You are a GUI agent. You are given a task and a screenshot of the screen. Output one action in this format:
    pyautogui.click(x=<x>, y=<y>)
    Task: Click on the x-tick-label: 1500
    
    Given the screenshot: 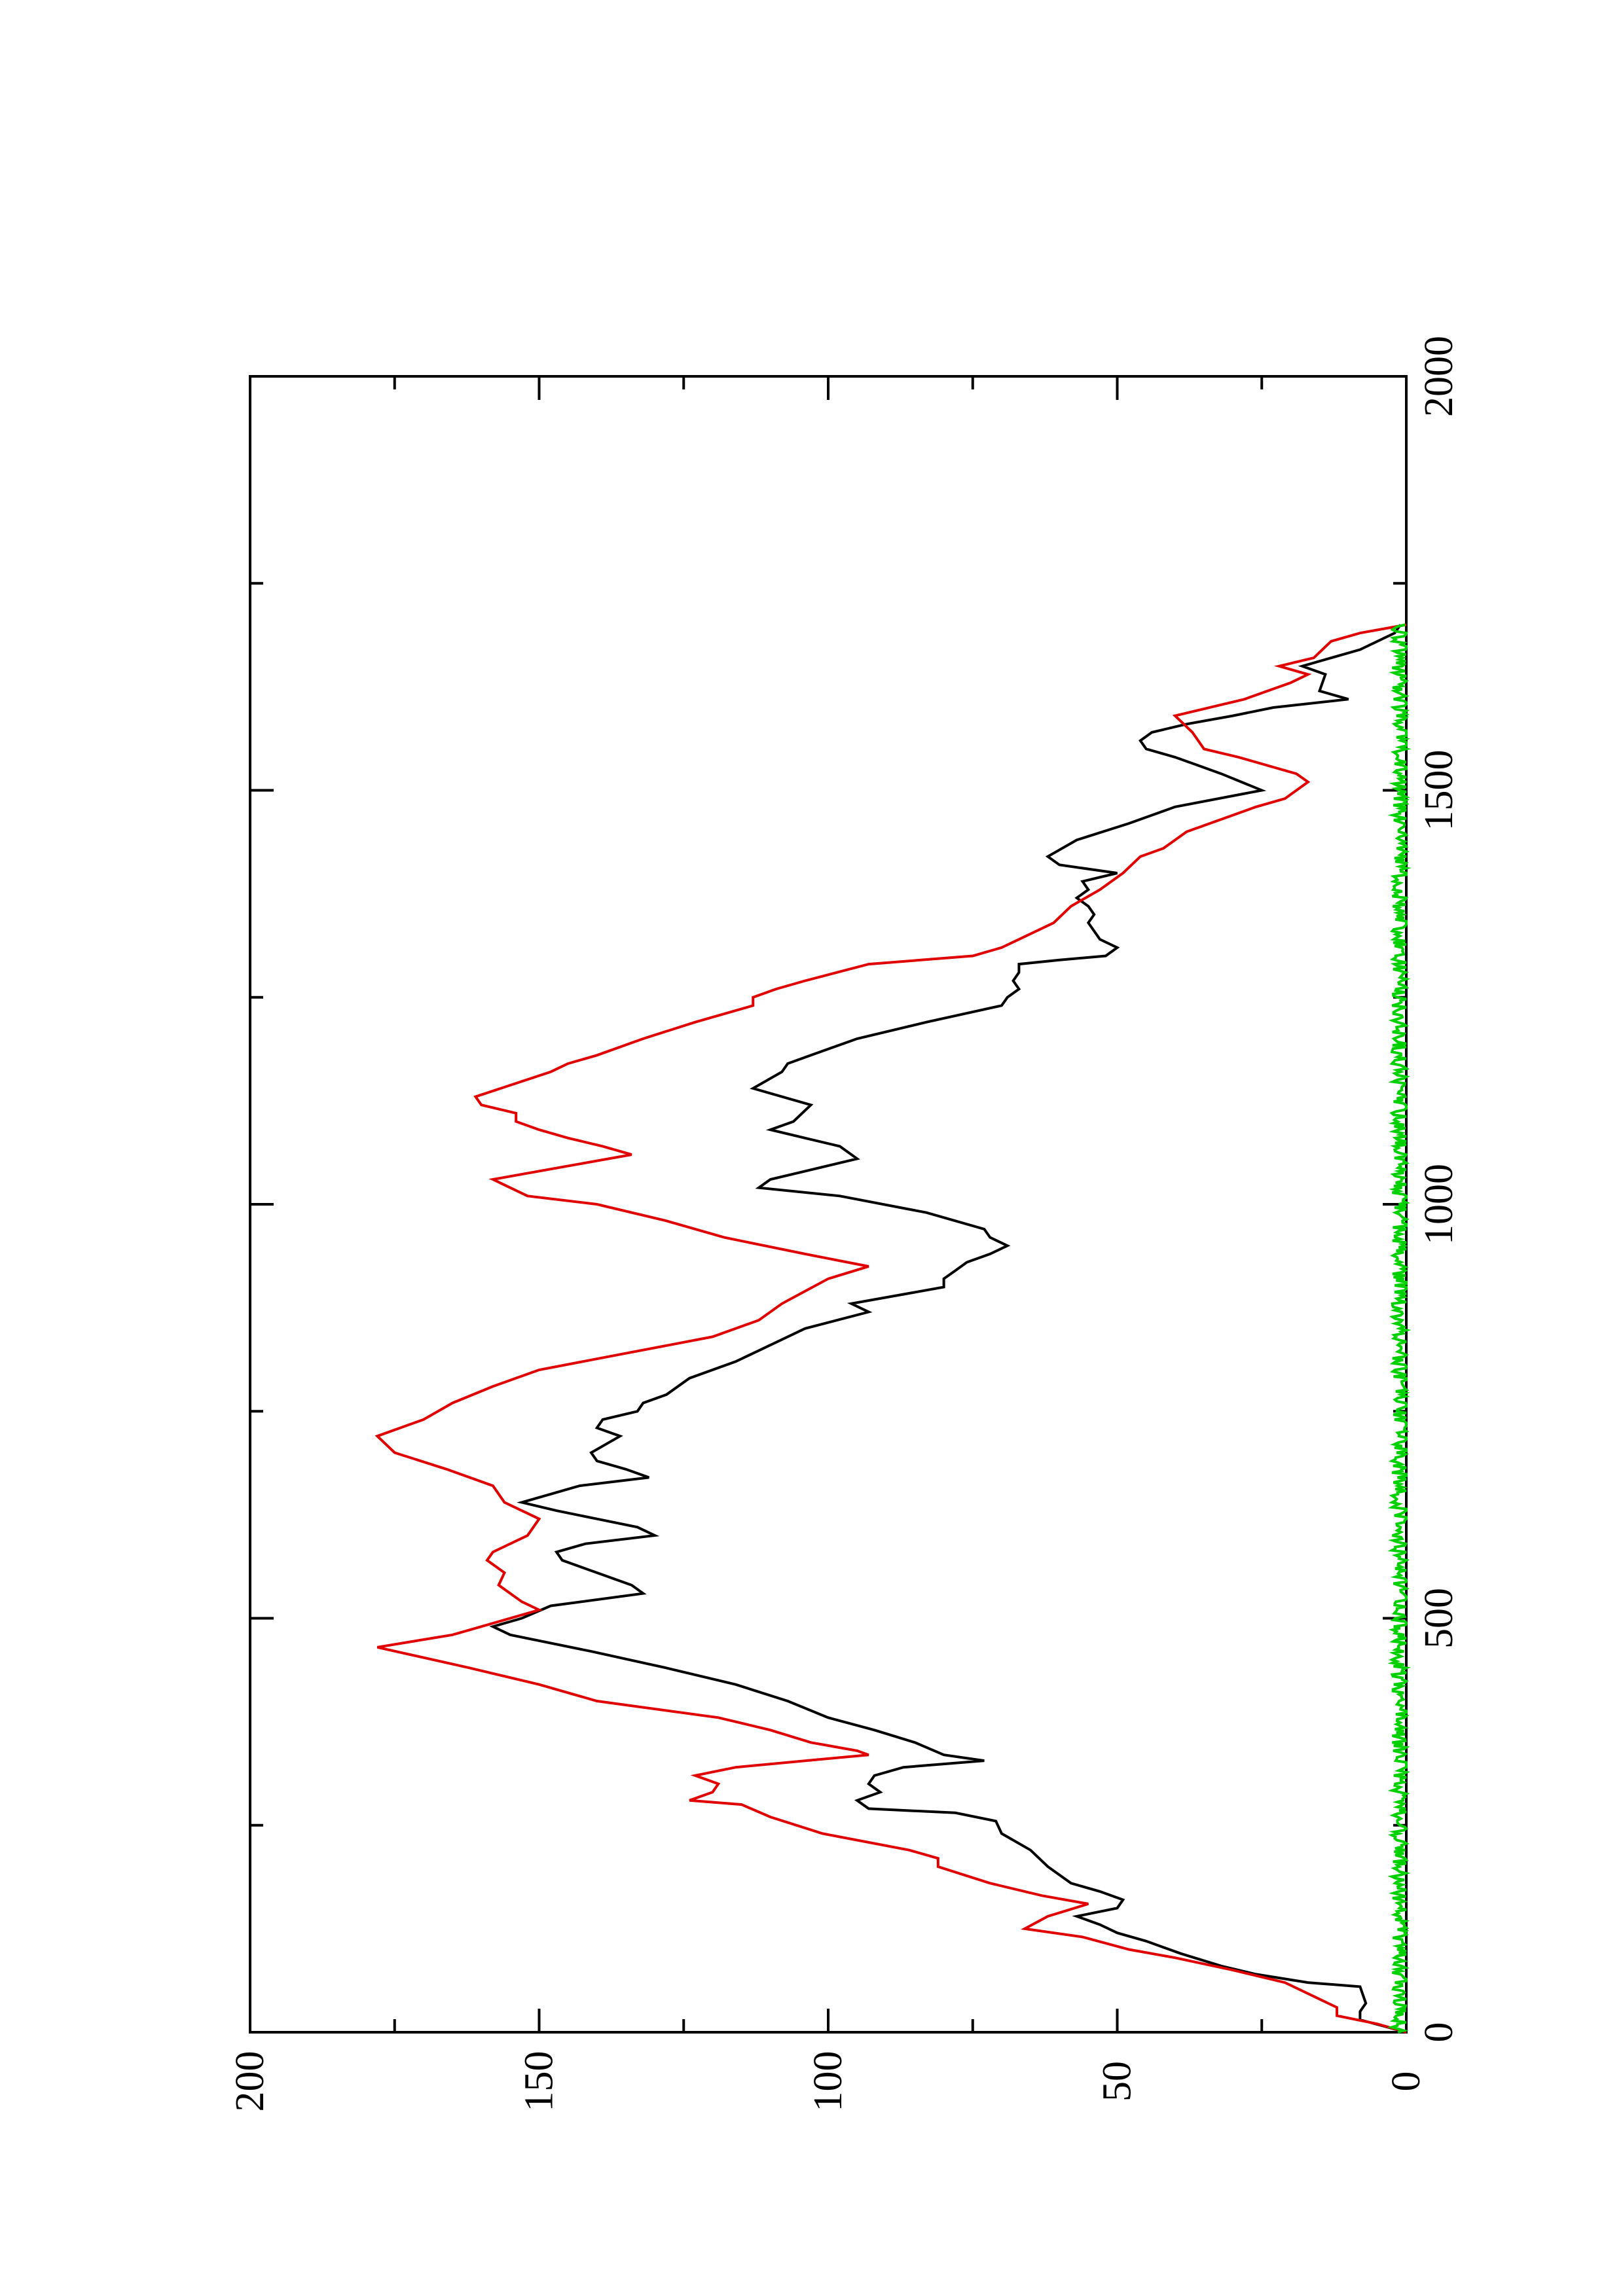 What is the action you would take?
    pyautogui.click(x=1439, y=790)
    